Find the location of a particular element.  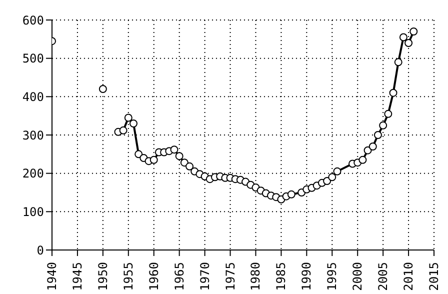

y-tick-label: 600 is located at coordinates (33, 20).